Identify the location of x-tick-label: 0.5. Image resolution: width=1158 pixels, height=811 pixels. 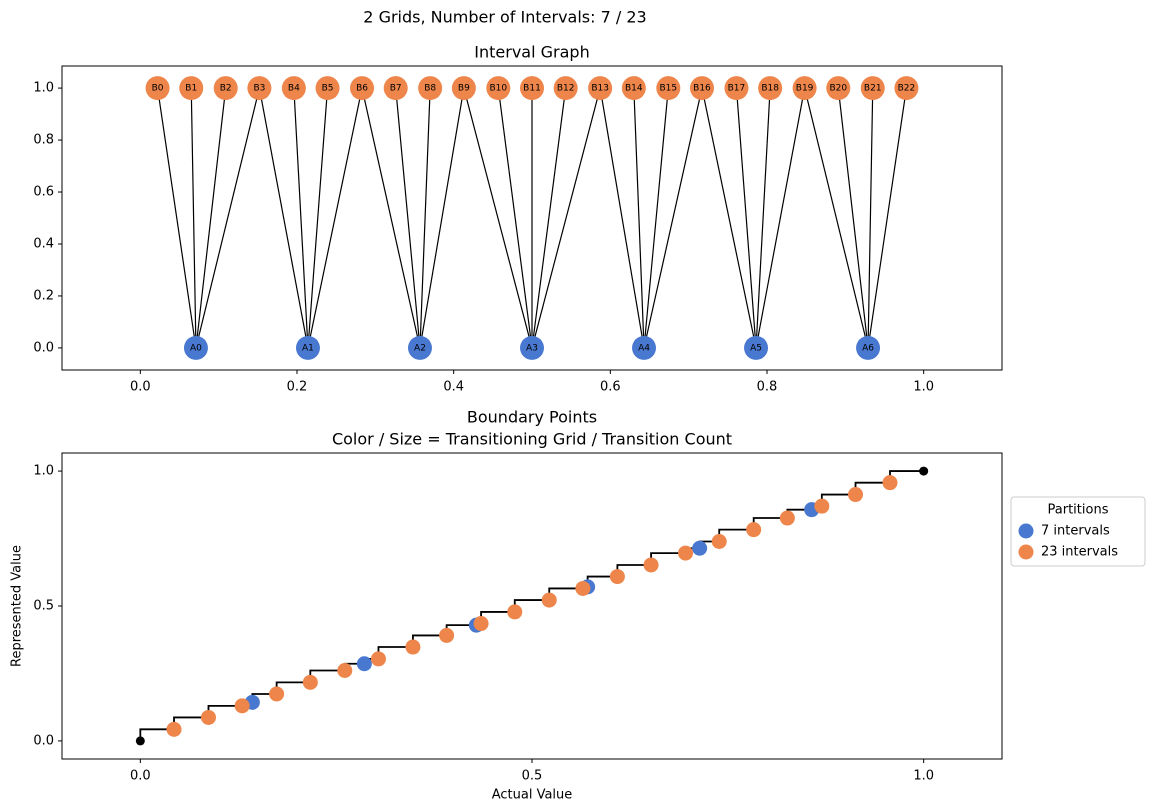
(532, 776).